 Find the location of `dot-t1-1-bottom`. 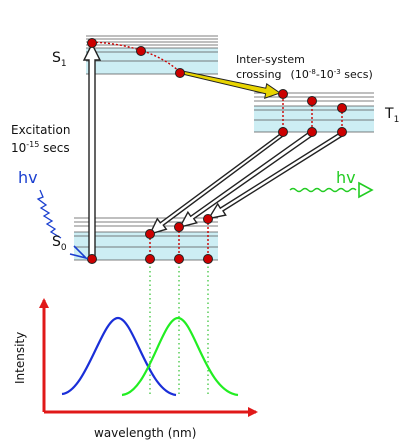

dot-t1-1-bottom is located at coordinates (283, 132).